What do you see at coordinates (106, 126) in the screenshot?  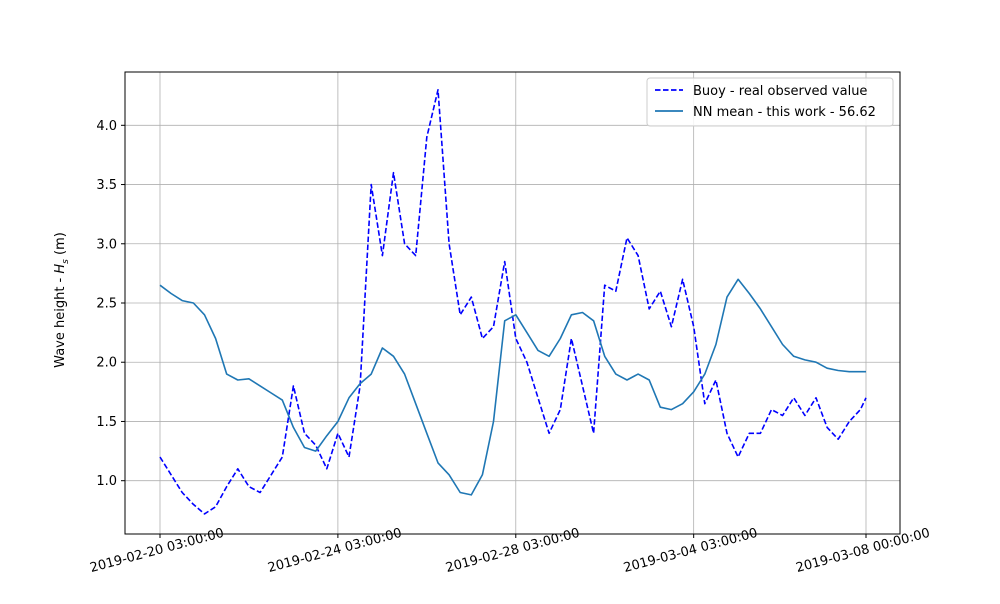 I see `y-tick-label: 4.0` at bounding box center [106, 126].